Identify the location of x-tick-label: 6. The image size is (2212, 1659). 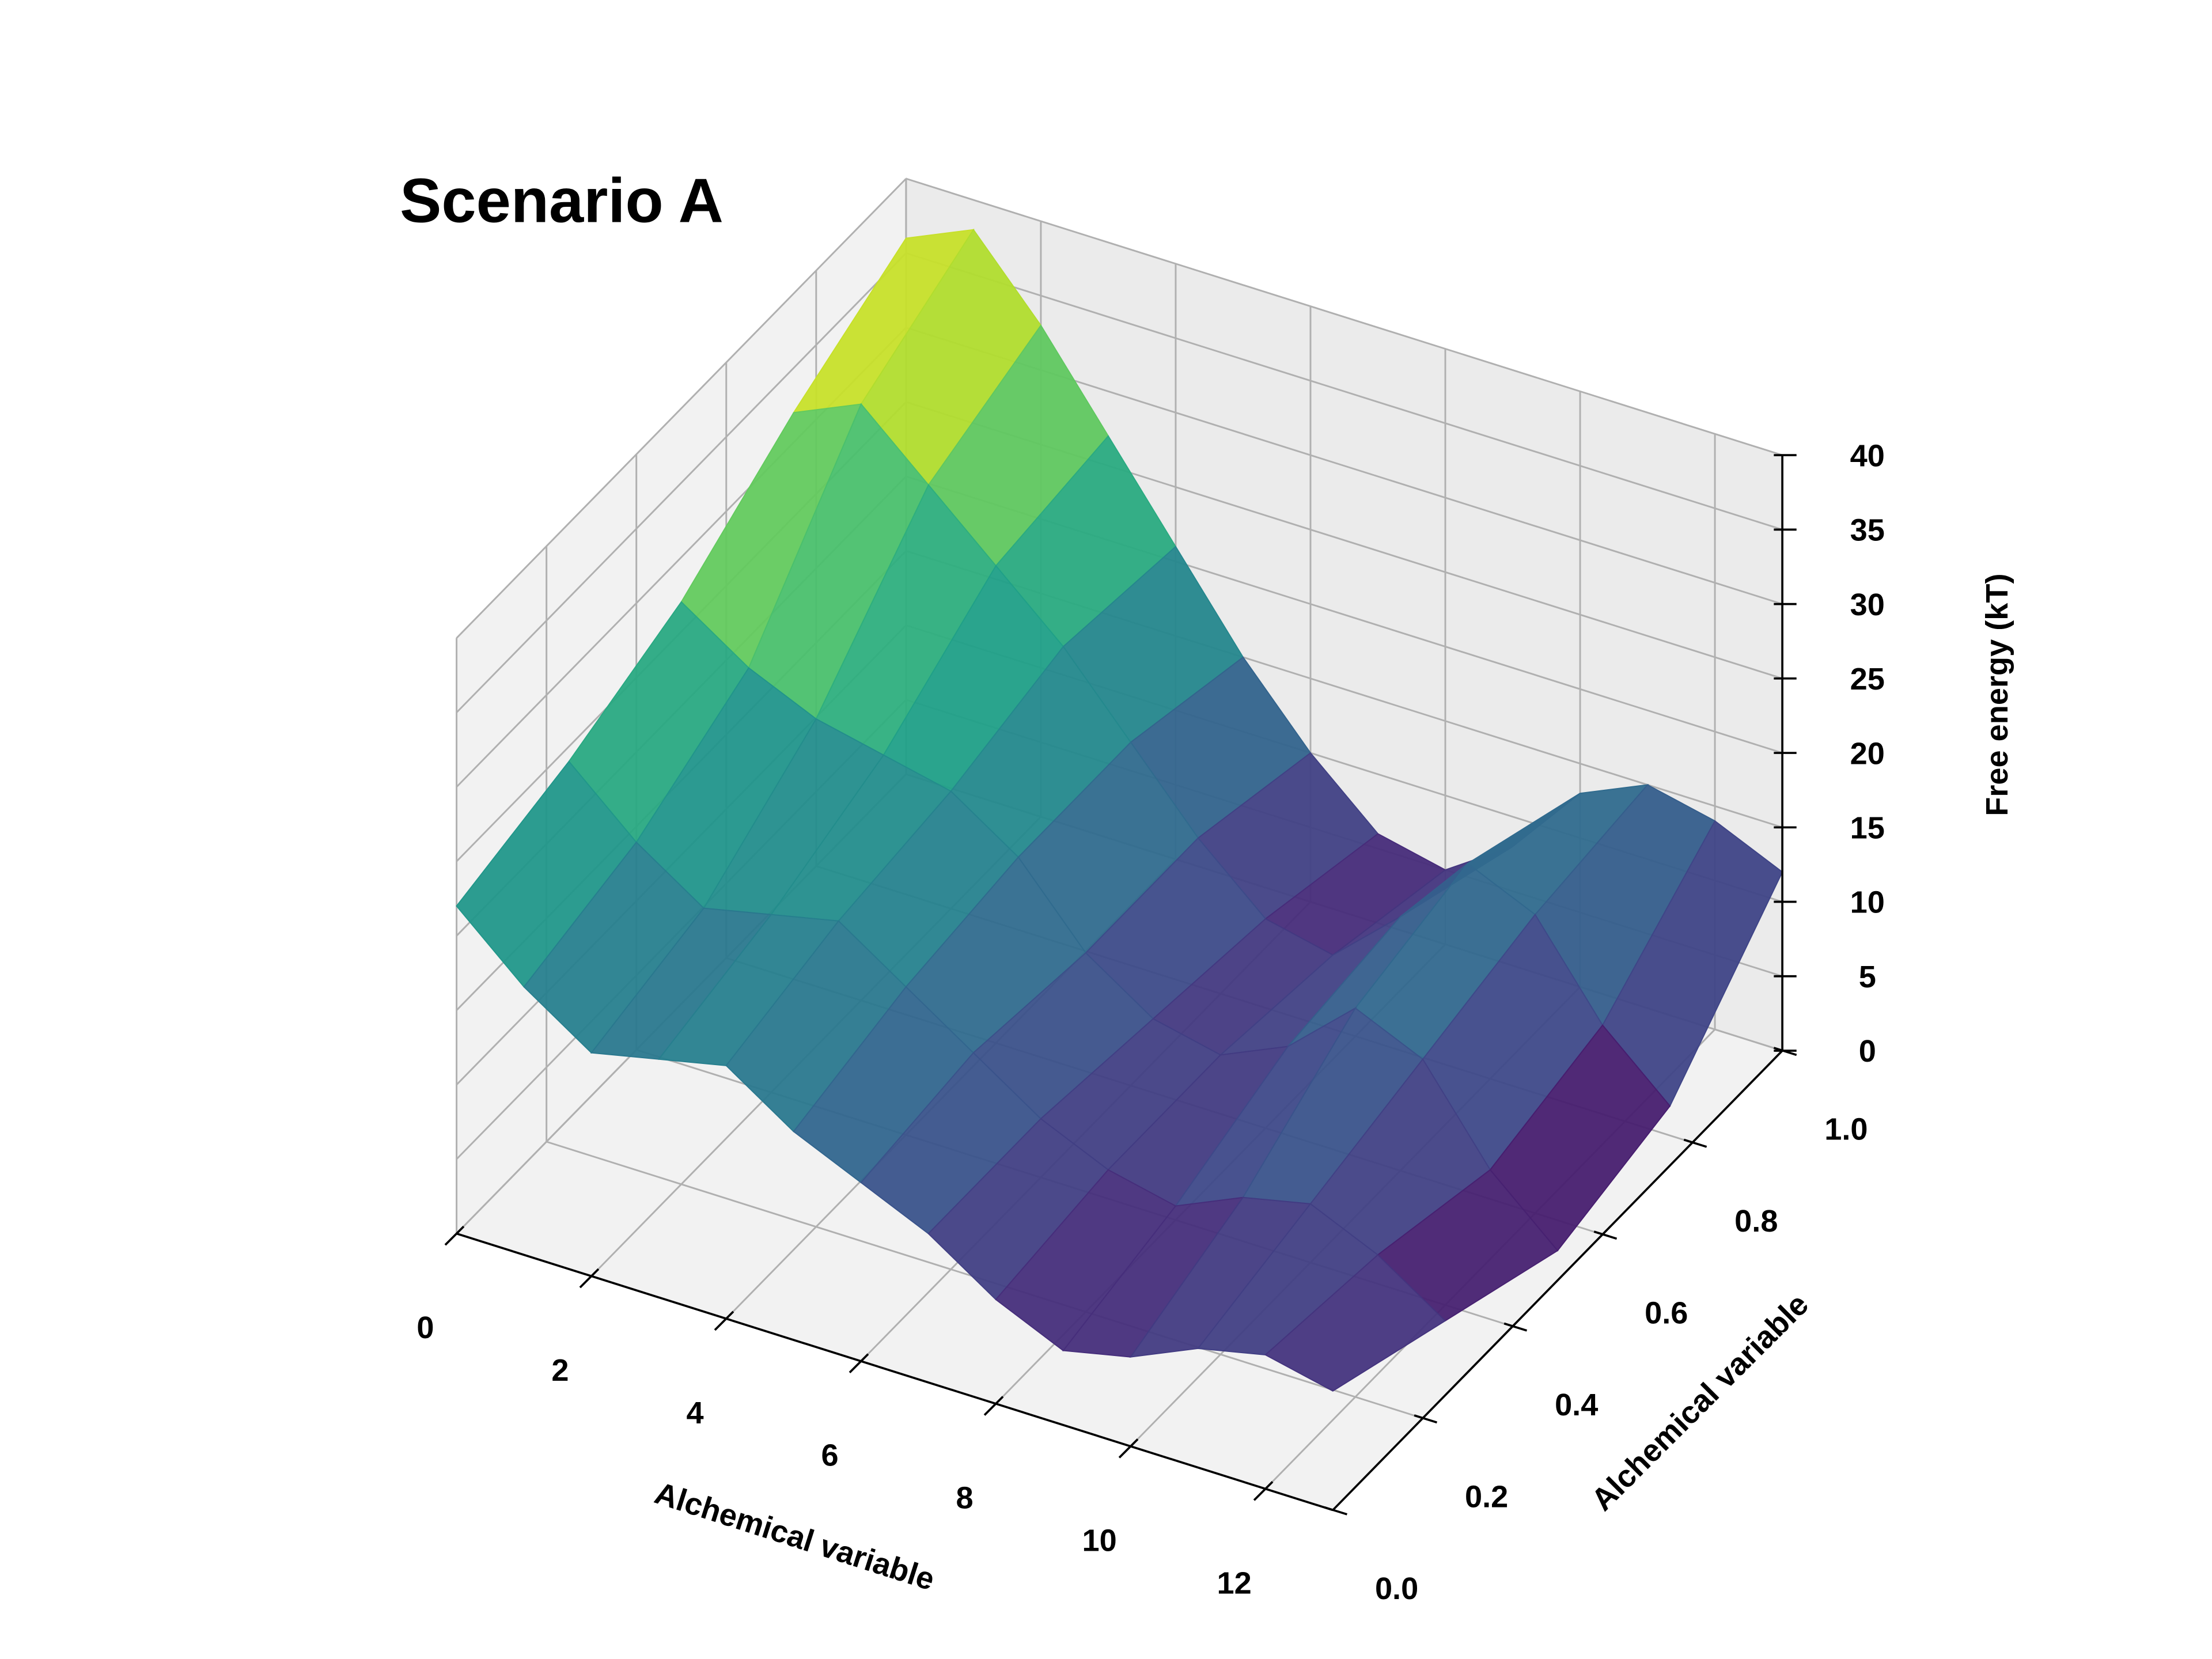
(829, 1455).